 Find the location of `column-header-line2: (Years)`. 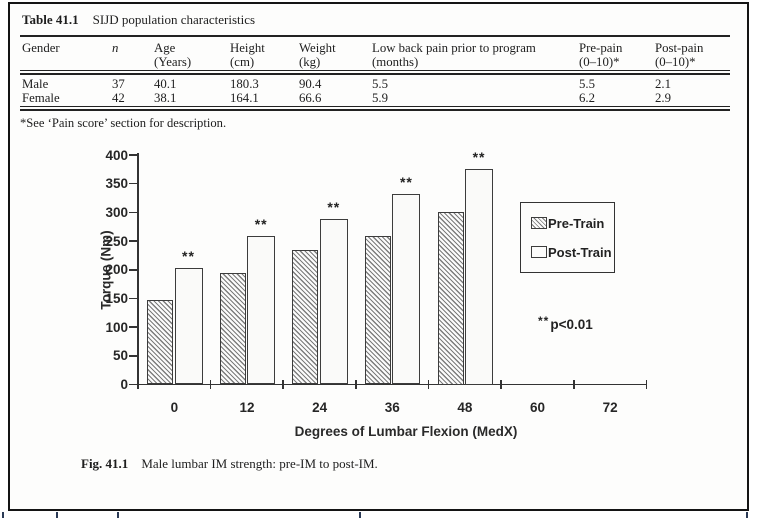

column-header-line2: (Years) is located at coordinates (173, 61).